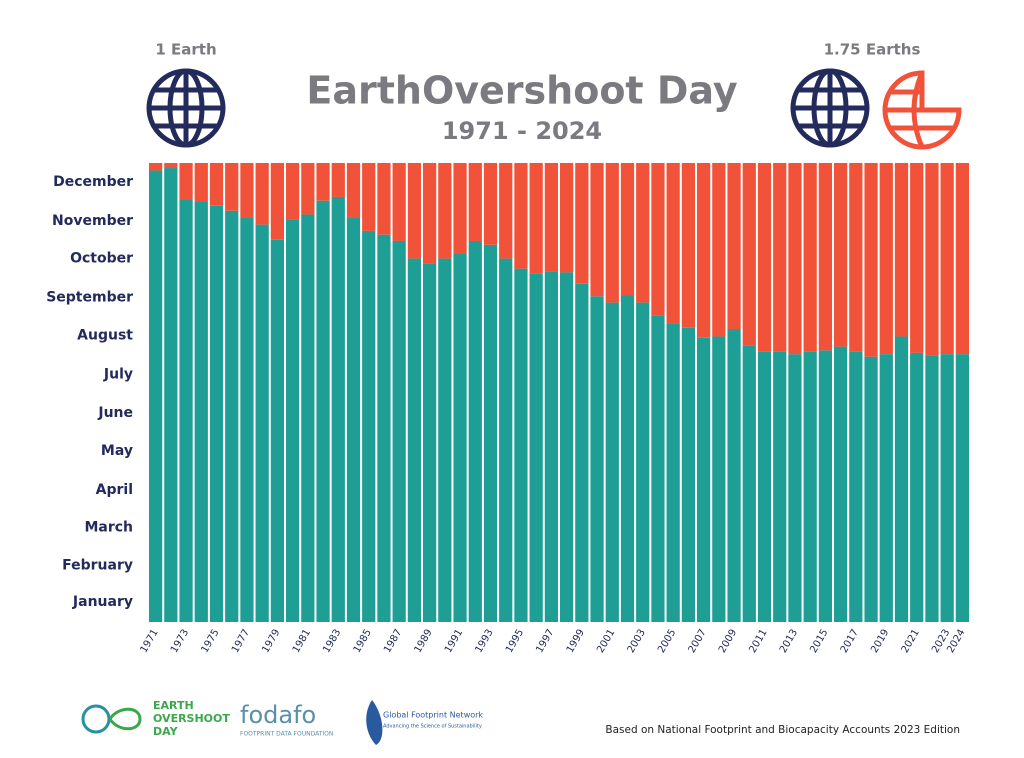 The width and height of the screenshot is (1024, 758). Describe the element at coordinates (97, 565) in the screenshot. I see `y-tick-label: February` at that location.